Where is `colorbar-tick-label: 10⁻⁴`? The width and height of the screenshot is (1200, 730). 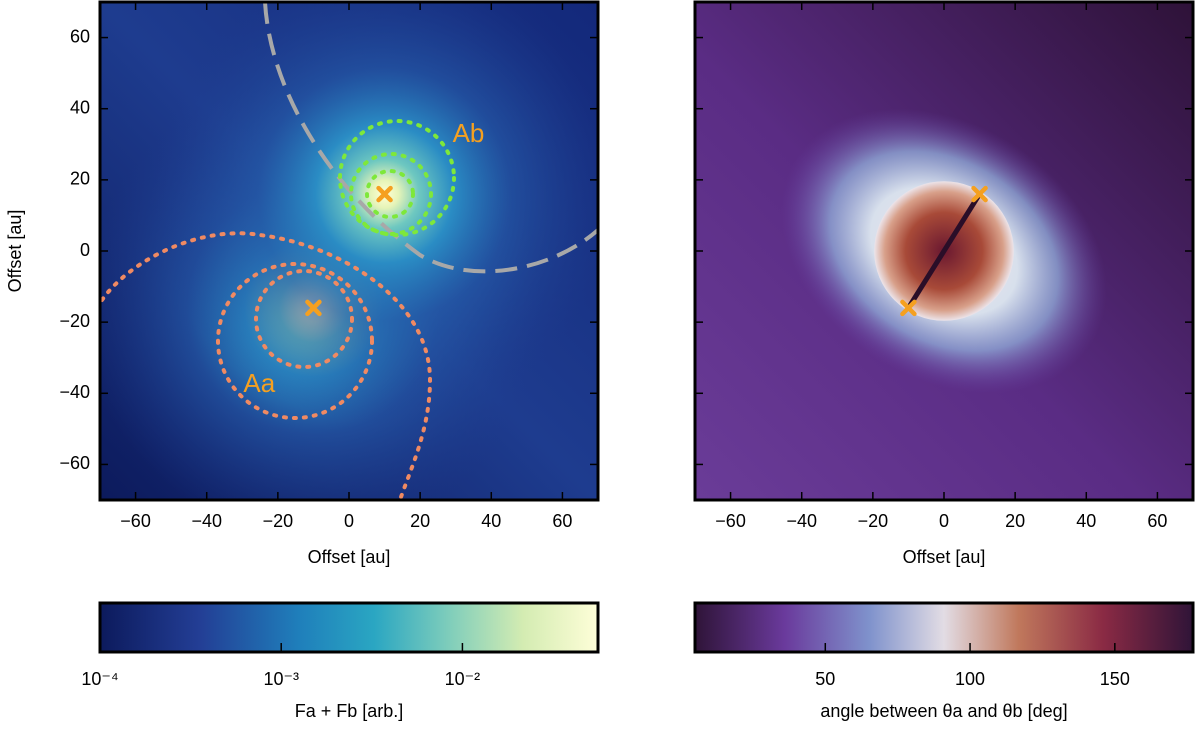
colorbar-tick-label: 10⁻⁴ is located at coordinates (99, 679).